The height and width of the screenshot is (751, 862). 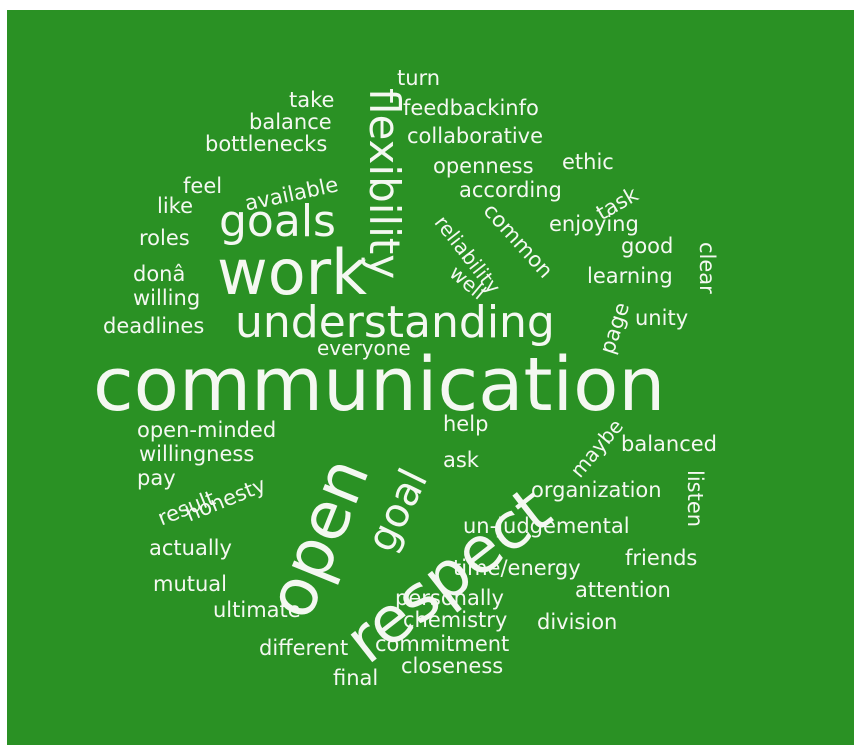 What do you see at coordinates (419, 78) in the screenshot?
I see `word-turn: turn` at bounding box center [419, 78].